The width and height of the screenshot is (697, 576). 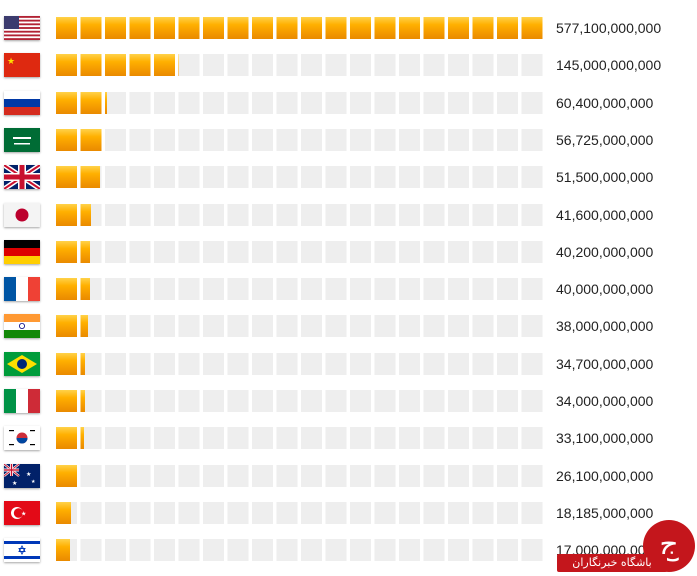 I want to click on bar-row: 40,000,000,000, so click(x=348, y=290).